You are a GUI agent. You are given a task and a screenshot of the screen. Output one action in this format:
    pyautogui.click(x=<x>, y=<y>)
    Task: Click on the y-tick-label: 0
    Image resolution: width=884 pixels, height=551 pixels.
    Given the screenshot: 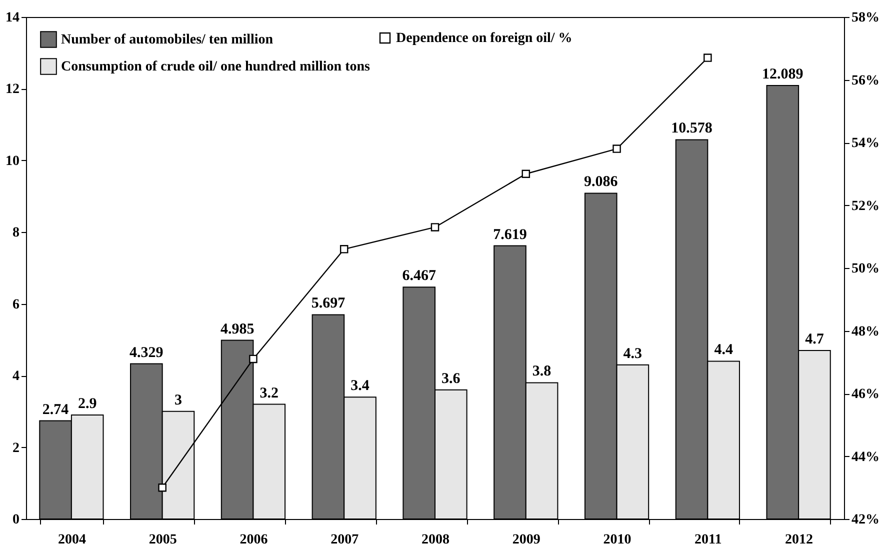 What is the action you would take?
    pyautogui.click(x=16, y=520)
    